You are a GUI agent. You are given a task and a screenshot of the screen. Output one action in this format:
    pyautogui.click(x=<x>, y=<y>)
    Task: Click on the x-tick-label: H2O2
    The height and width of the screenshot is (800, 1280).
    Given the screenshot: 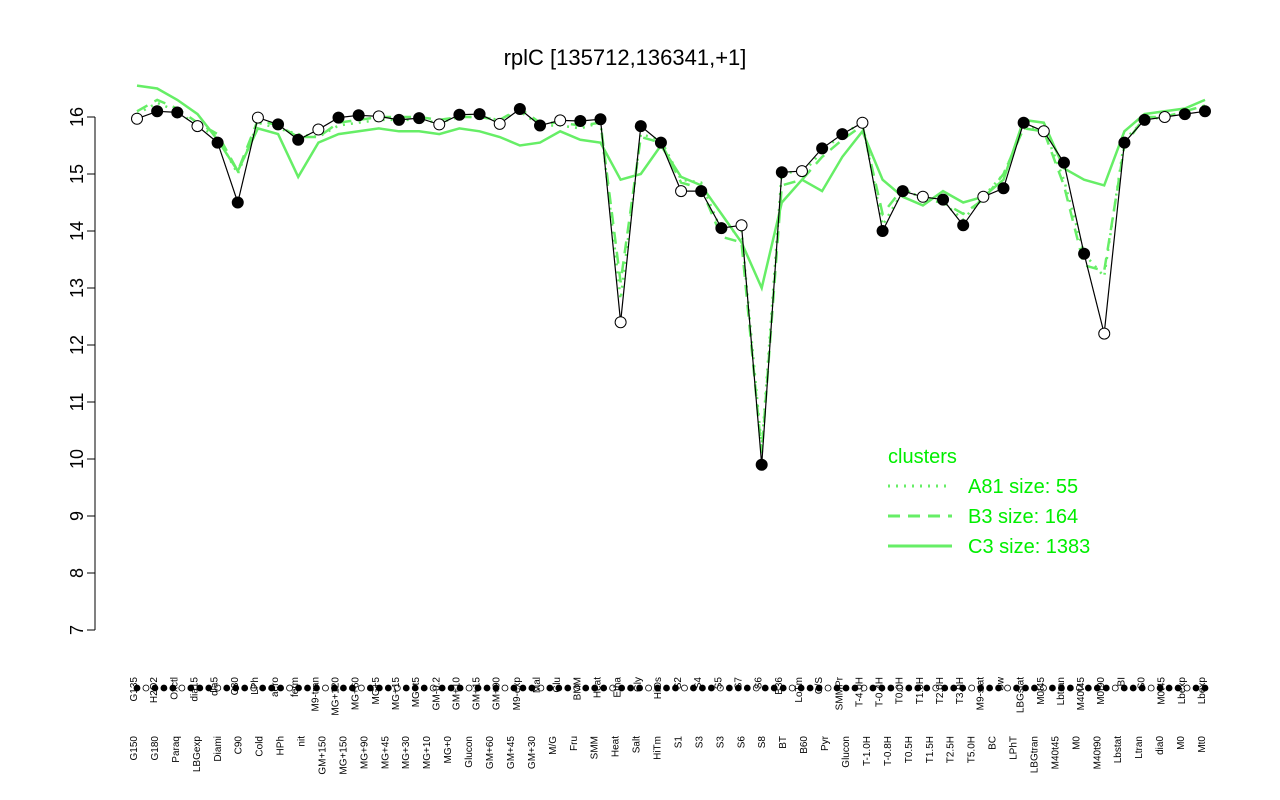 What is the action you would take?
    pyautogui.click(x=154, y=690)
    